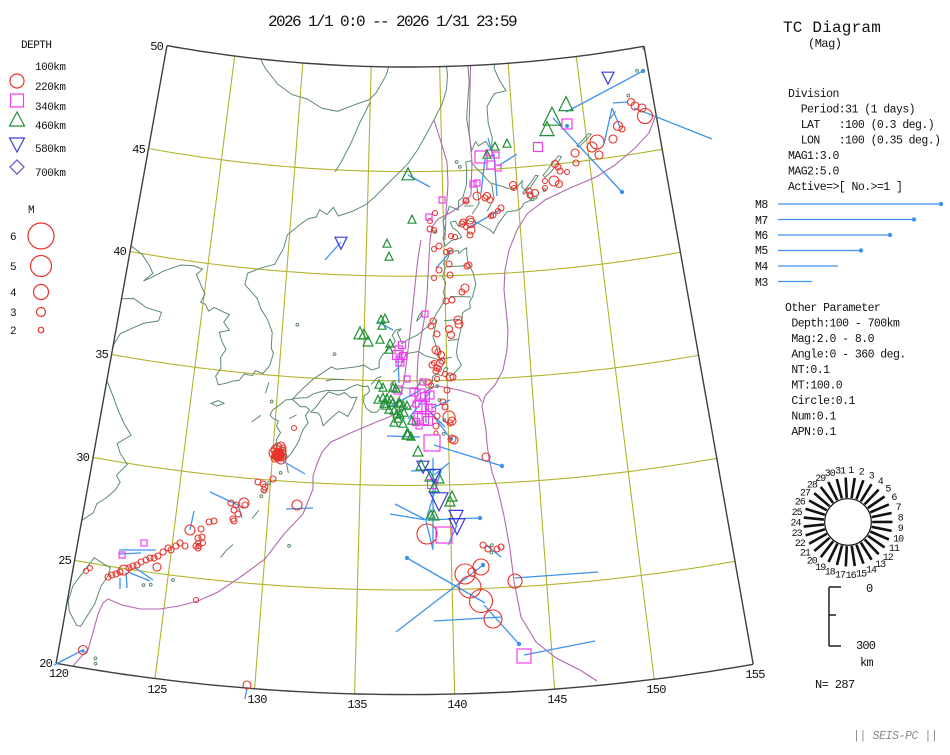 Image resolution: width=950 pixels, height=755 pixels. Describe the element at coordinates (50, 127) in the screenshot. I see `svg-text: 460km` at that location.